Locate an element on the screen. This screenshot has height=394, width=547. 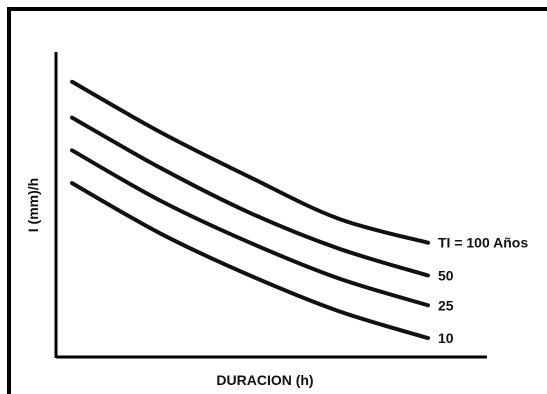
frame-top-border is located at coordinates (277, 9).